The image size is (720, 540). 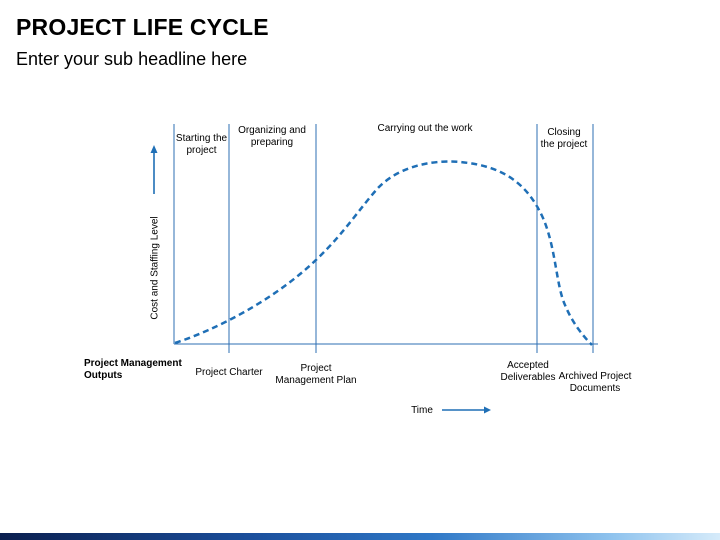 I want to click on phase-label-closing: Closing the project, so click(x=564, y=138).